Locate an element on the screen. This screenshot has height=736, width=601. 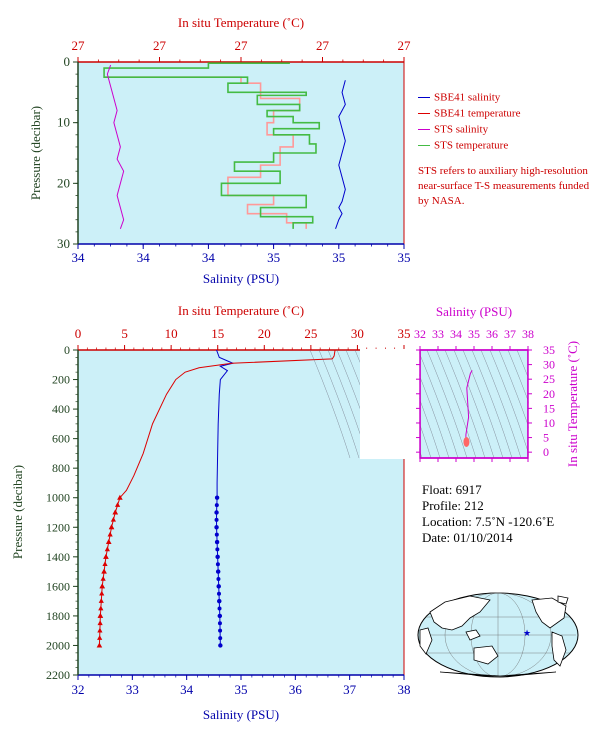
legend-label: STS temperature is located at coordinates (471, 145).